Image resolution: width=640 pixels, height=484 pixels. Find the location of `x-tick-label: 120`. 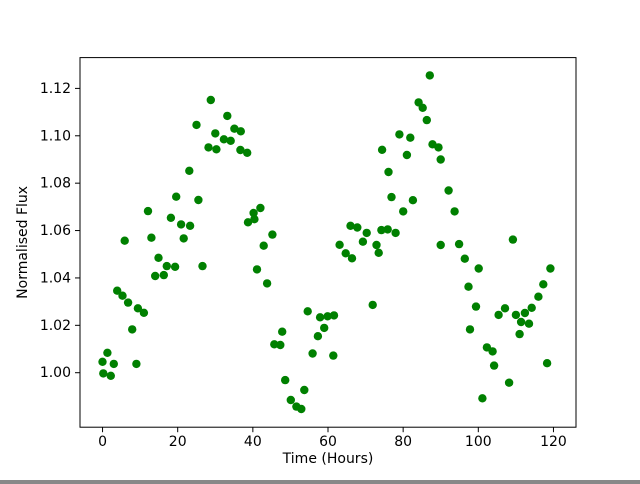

x-tick-label: 120 is located at coordinates (553, 442).